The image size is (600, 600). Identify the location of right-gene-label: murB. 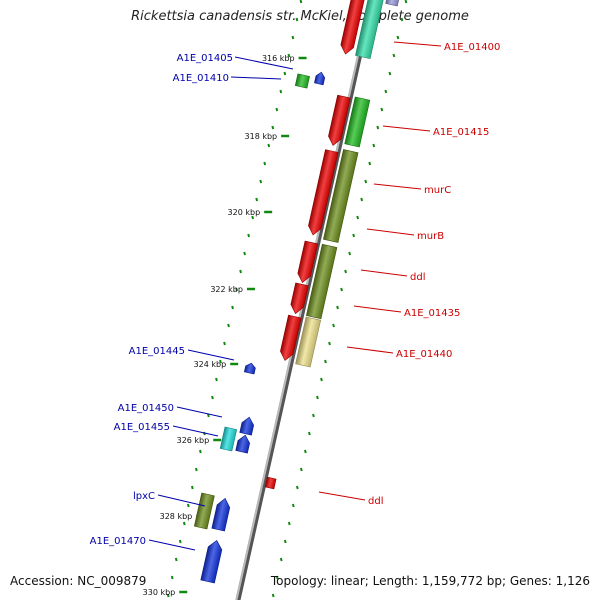
(430, 236).